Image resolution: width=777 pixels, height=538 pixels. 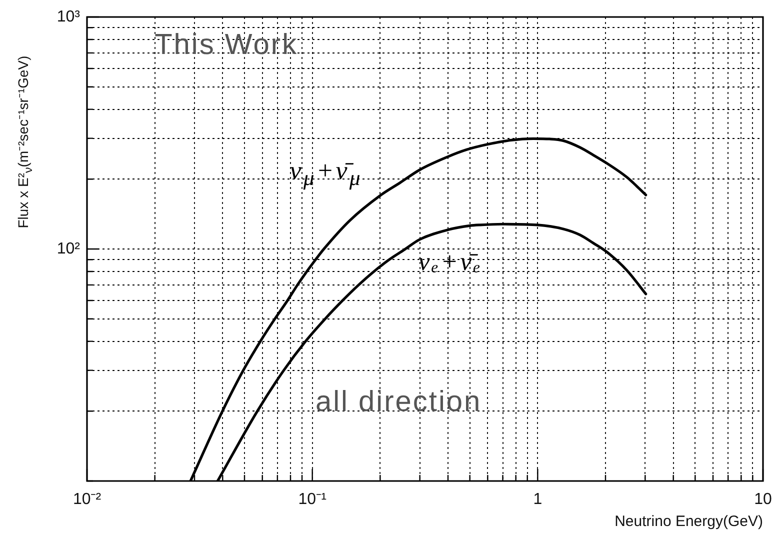 I want to click on annotation: This Work, so click(x=226, y=45).